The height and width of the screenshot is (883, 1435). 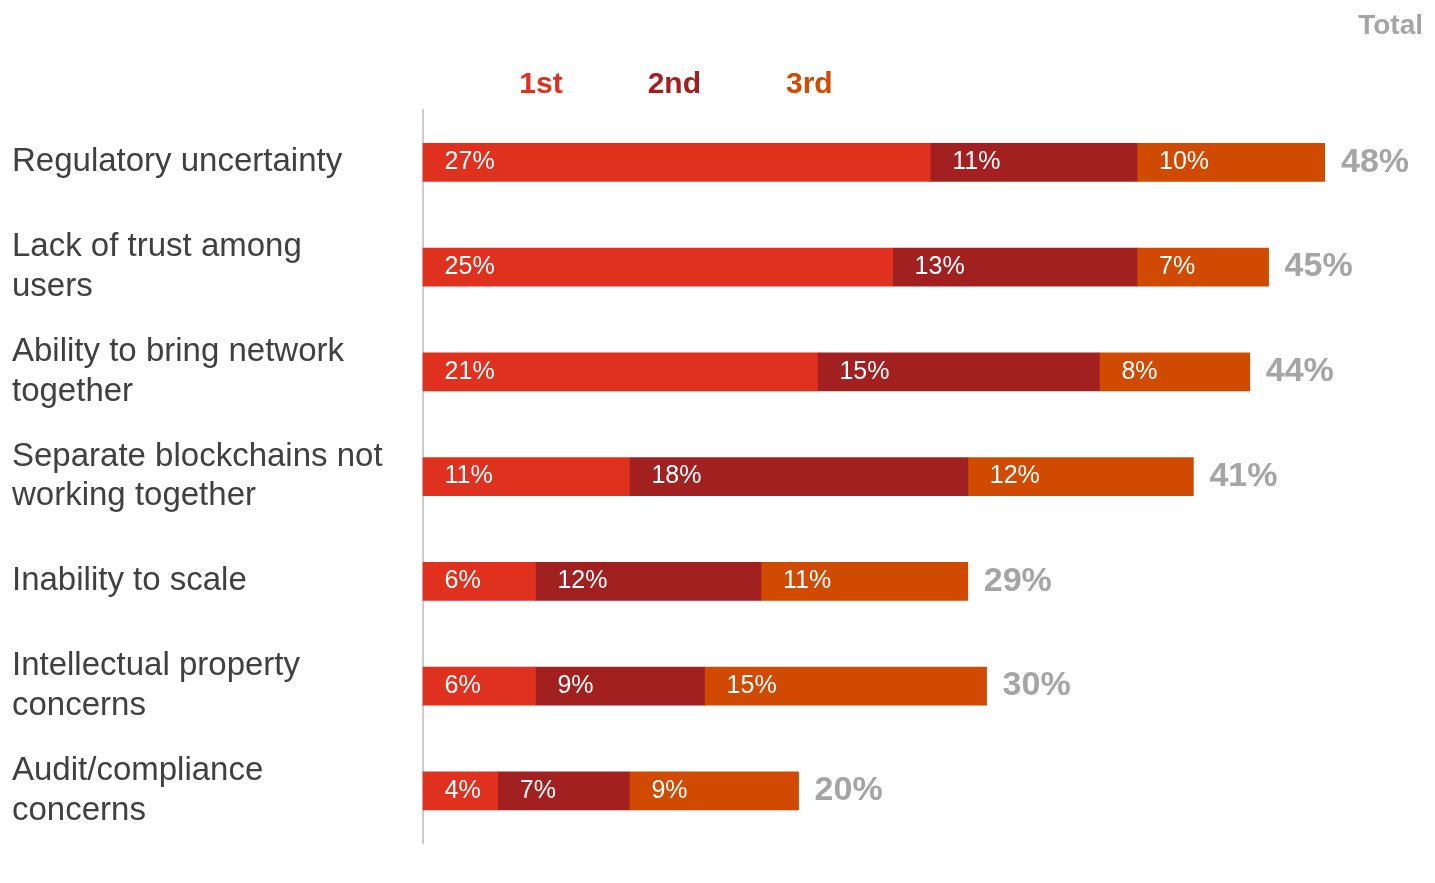 What do you see at coordinates (129, 579) in the screenshot?
I see `y-tick-label: Inability to scale` at bounding box center [129, 579].